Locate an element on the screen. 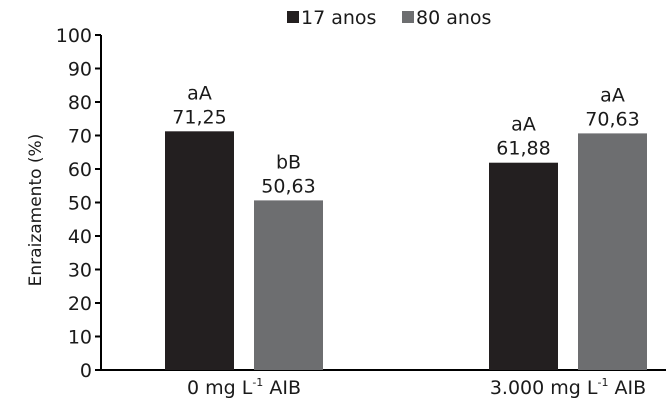 This screenshot has height=401, width=670. y-tick-label: 20 is located at coordinates (80, 304).